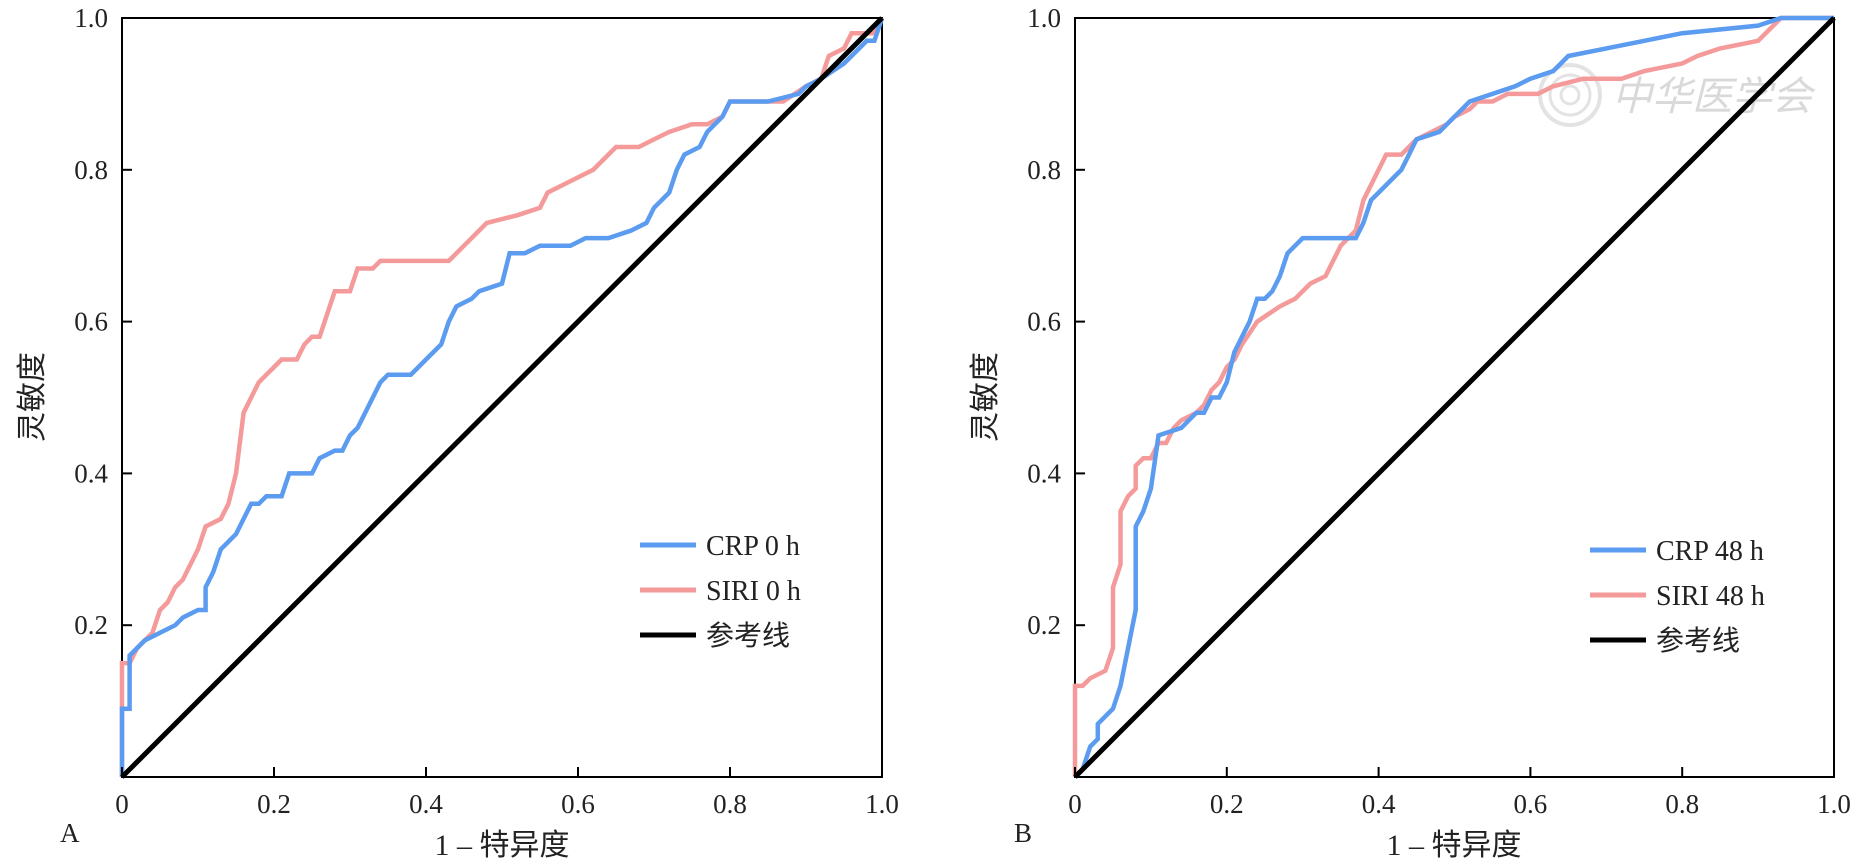 This screenshot has width=1871, height=863. Describe the element at coordinates (1023, 833) in the screenshot. I see `panel-letter-b: B` at that location.